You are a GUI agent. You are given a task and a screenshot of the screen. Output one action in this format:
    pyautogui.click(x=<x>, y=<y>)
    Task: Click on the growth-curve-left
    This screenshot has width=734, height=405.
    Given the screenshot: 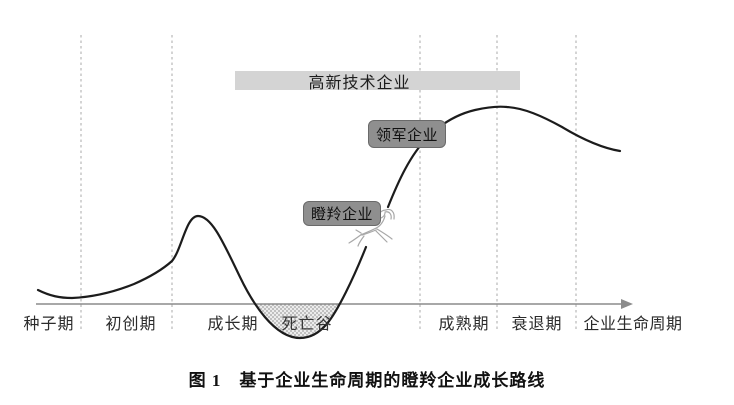 What is the action you would take?
    pyautogui.click(x=202, y=277)
    